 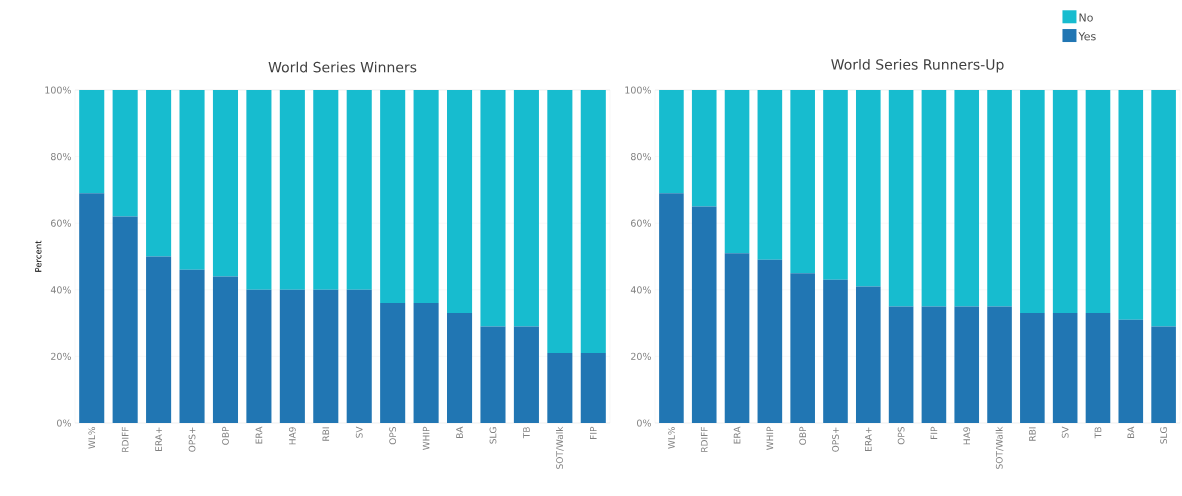 I want to click on legend-label: Yes, so click(x=1087, y=36).